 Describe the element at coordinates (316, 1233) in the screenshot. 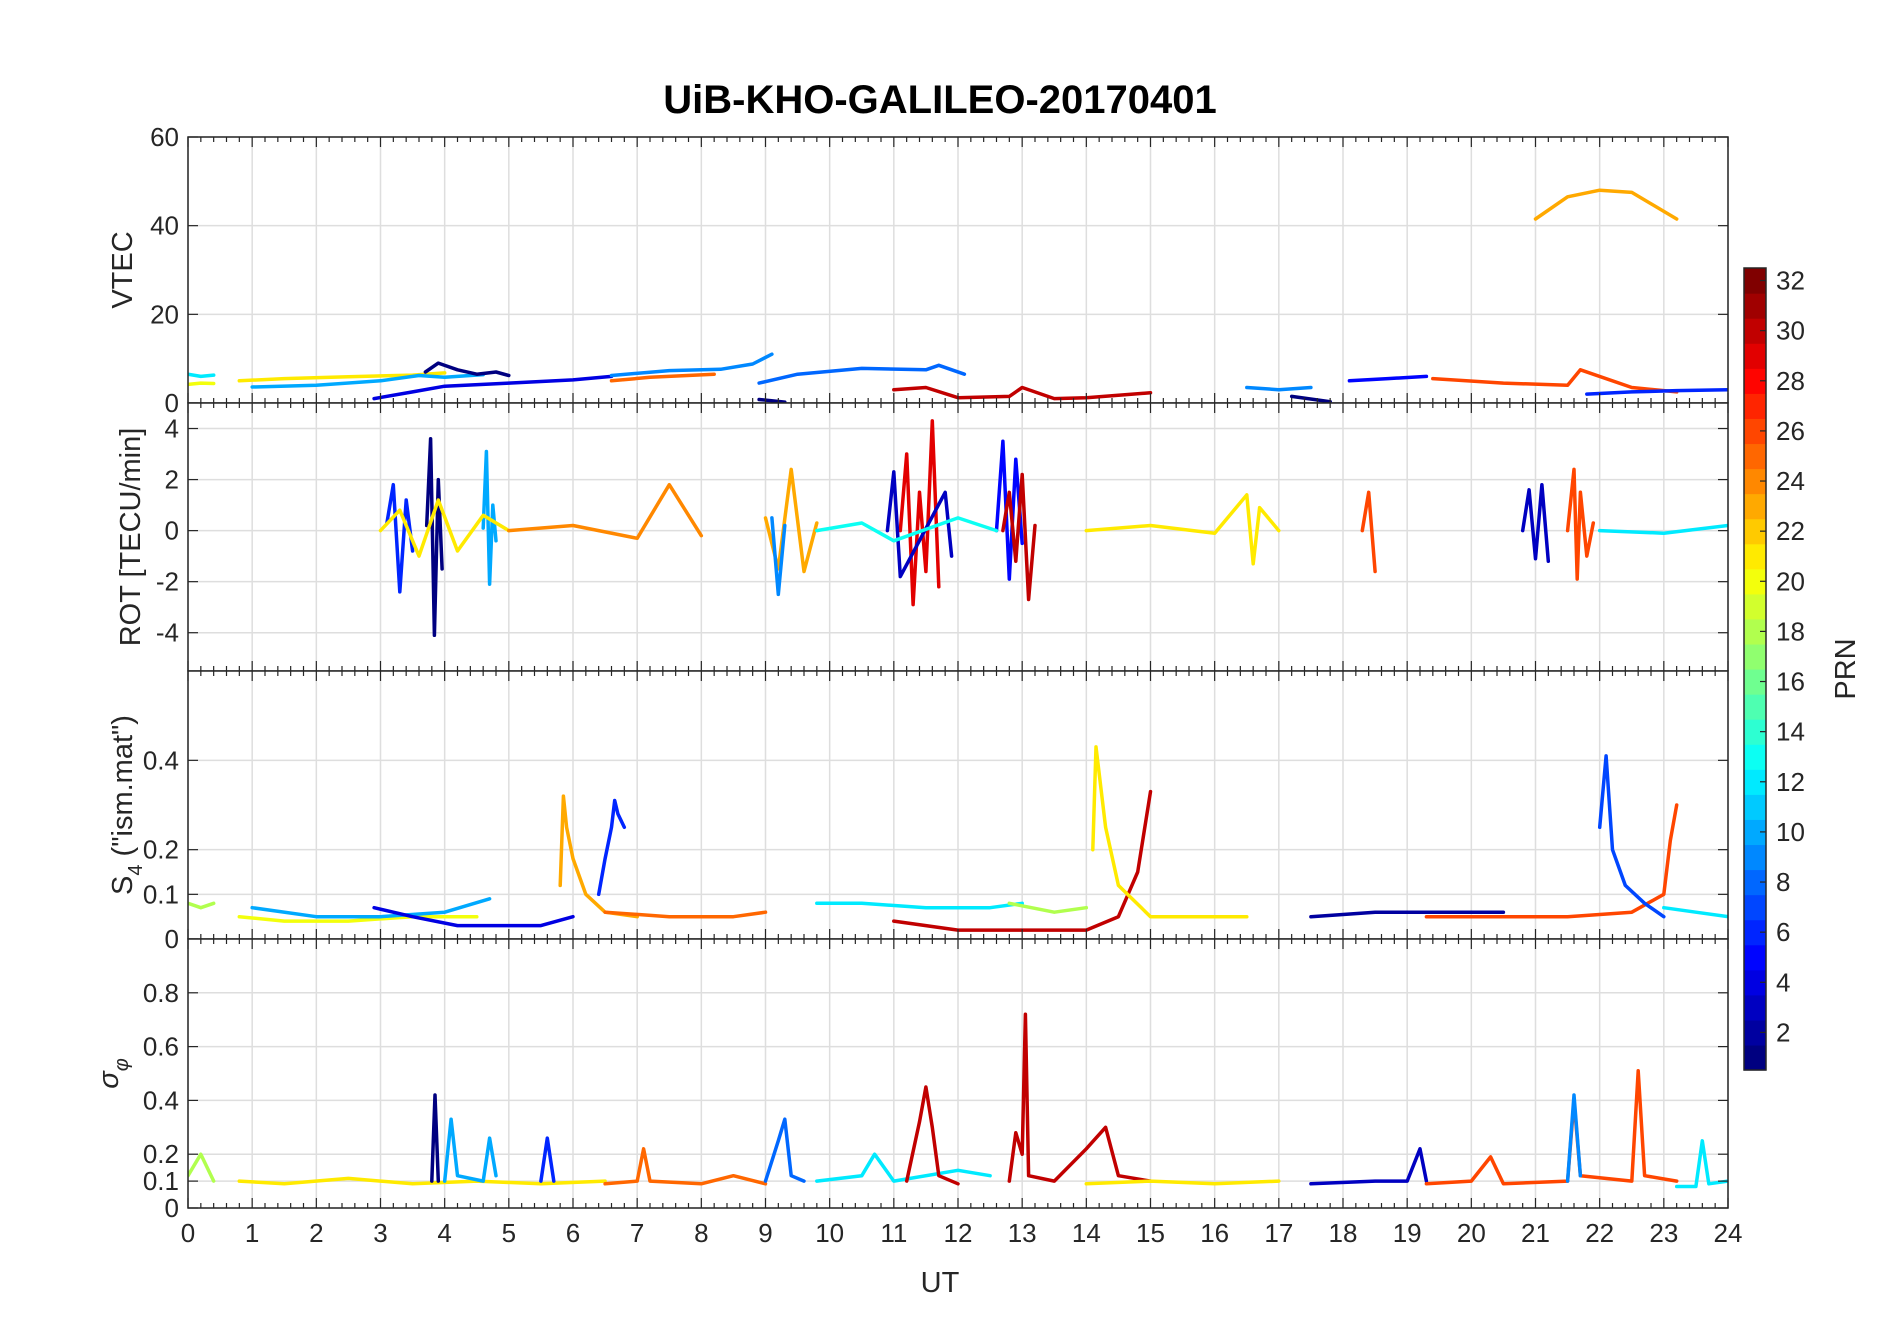

I see `x-tick-label: 2` at that location.